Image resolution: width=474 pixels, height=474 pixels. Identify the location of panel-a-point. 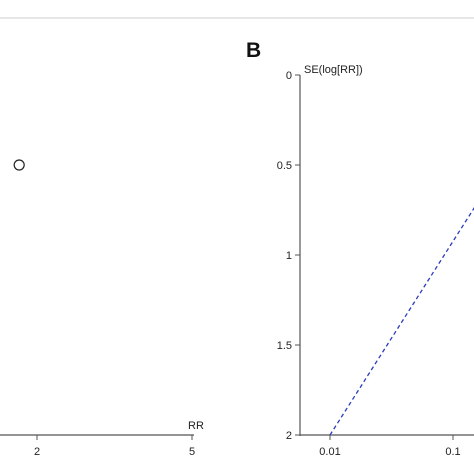
(19, 165).